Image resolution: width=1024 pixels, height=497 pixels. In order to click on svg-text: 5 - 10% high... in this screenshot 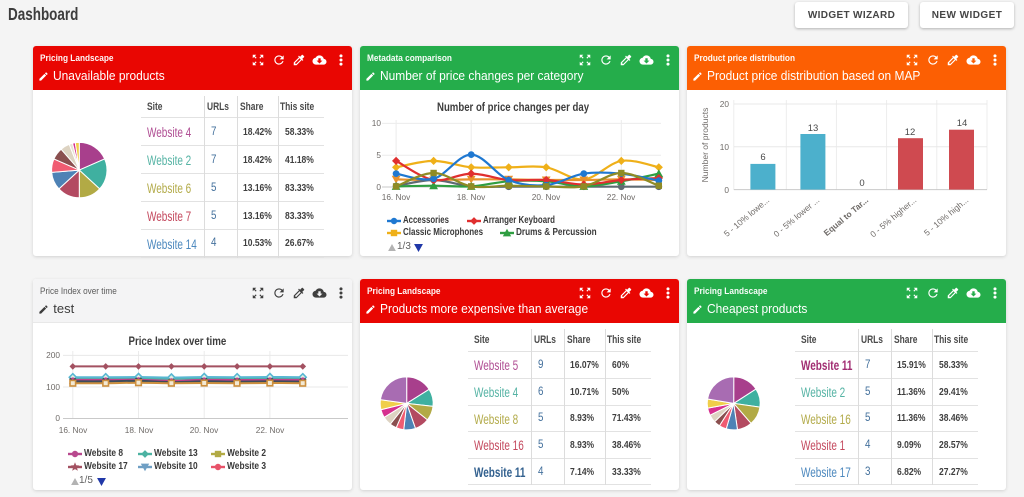, I will do `click(946, 216)`.